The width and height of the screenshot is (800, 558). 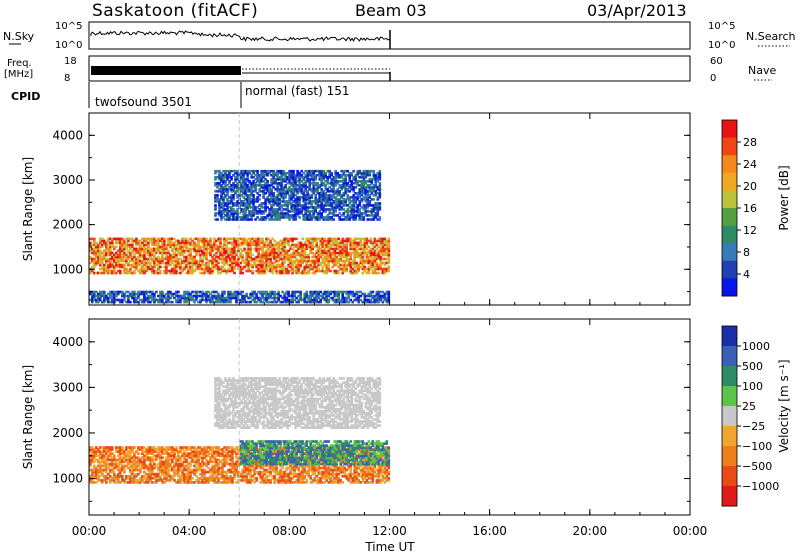 I want to click on power-colorbar-tick-label: 20, so click(x=750, y=186).